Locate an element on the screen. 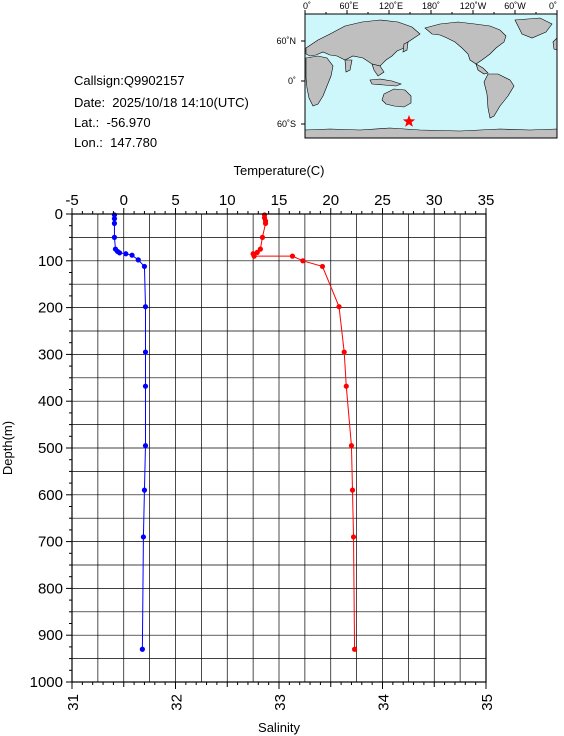 The image size is (564, 736). y-axis-tick-label: 1000 is located at coordinates (46, 682).